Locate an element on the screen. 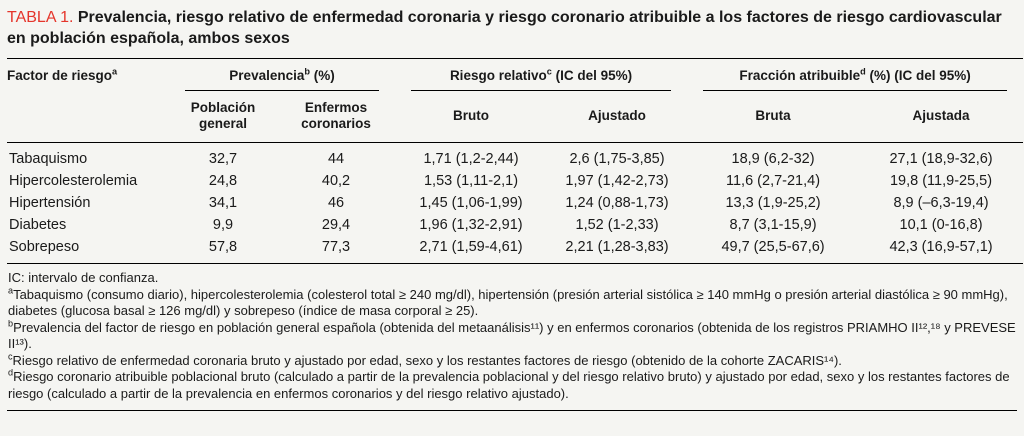  value-cell: 1,24 (0,88-1,73) is located at coordinates (617, 203).